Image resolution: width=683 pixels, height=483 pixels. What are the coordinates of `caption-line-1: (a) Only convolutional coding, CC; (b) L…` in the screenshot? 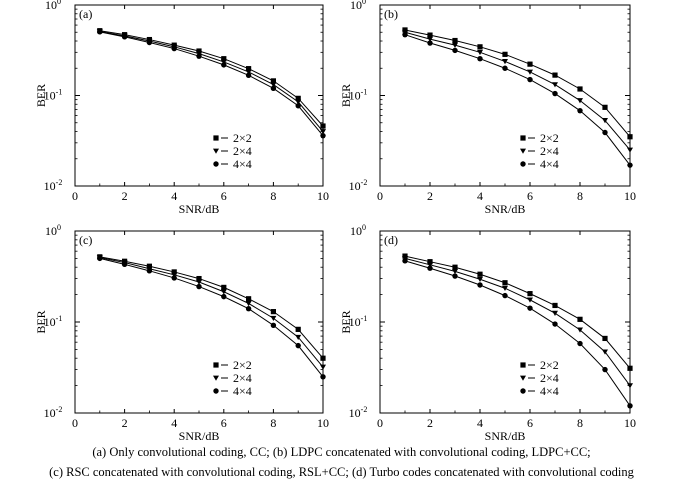 It's located at (341, 452).